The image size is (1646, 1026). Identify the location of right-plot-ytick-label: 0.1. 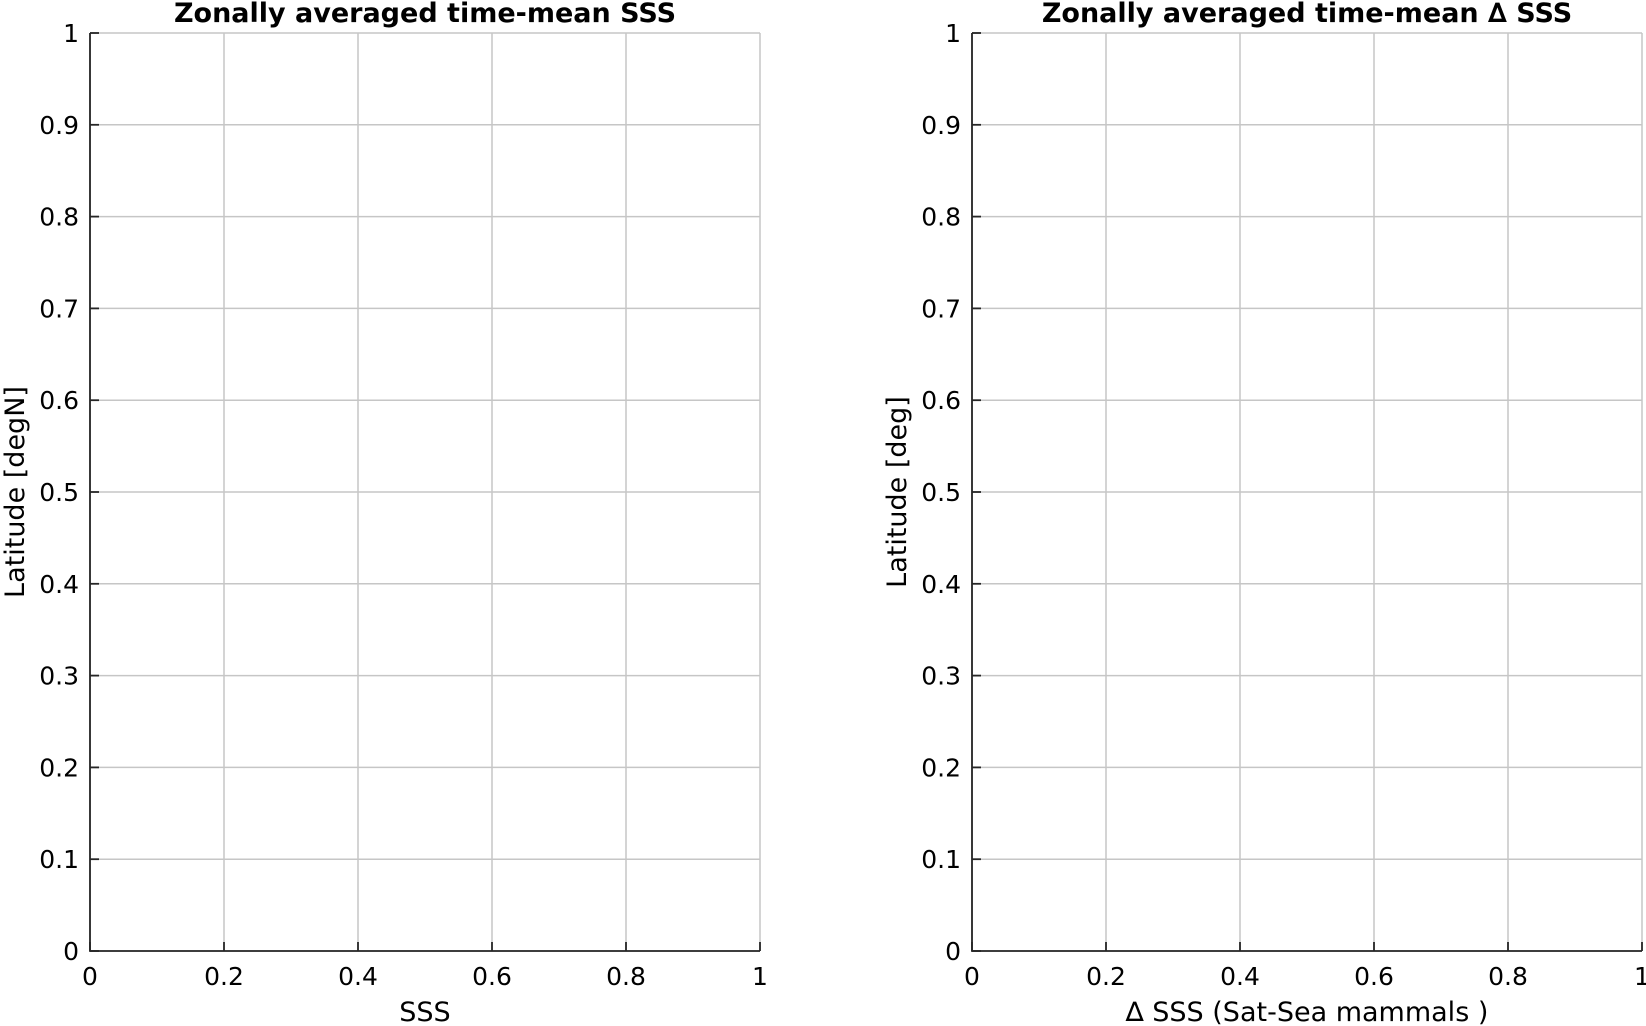
(941, 859).